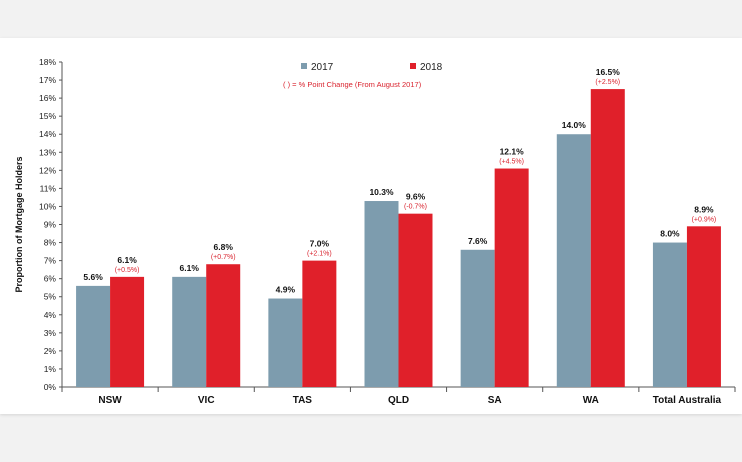  What do you see at coordinates (704, 219) in the screenshot?
I see `change-label-2018: (+0.9%)` at bounding box center [704, 219].